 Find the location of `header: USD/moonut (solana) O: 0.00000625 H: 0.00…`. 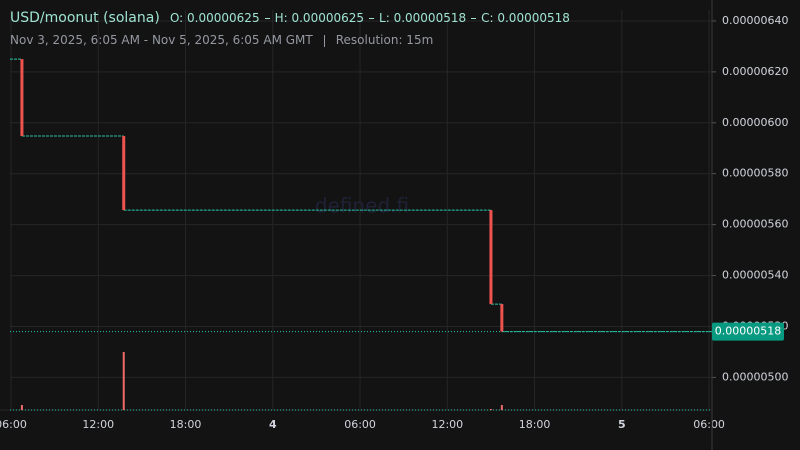

header: USD/moonut (solana) O: 0.00000625 H: 0.00… is located at coordinates (290, 18).